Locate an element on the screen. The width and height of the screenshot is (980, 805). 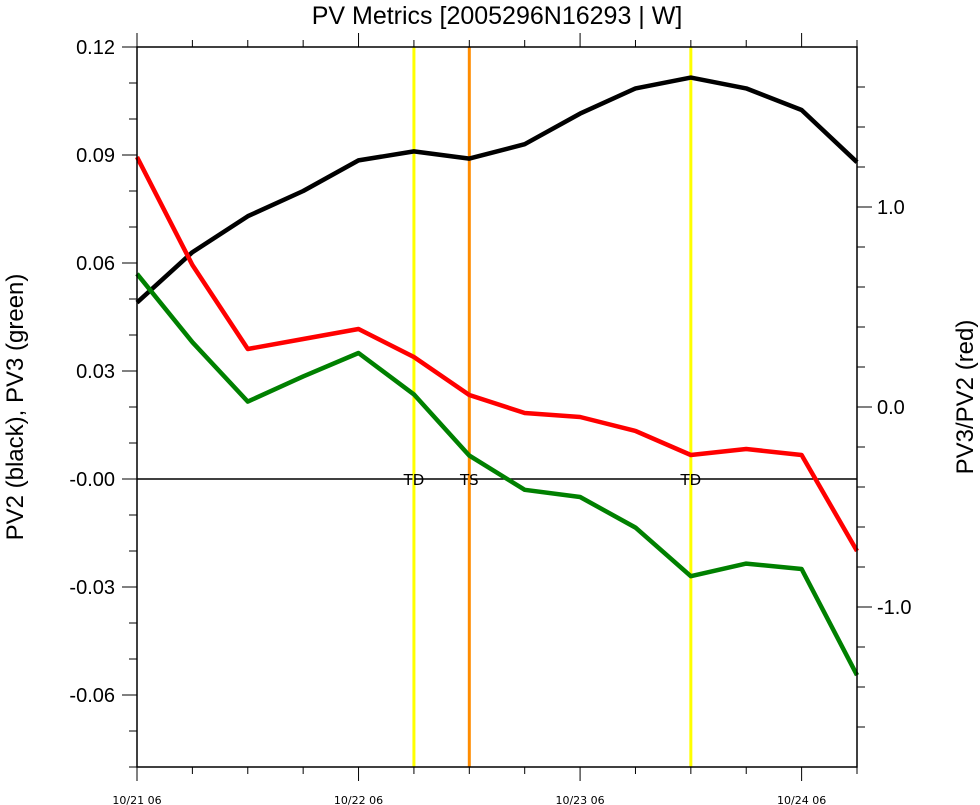
x-tick-label-0: 10/21 06 is located at coordinates (136, 799).